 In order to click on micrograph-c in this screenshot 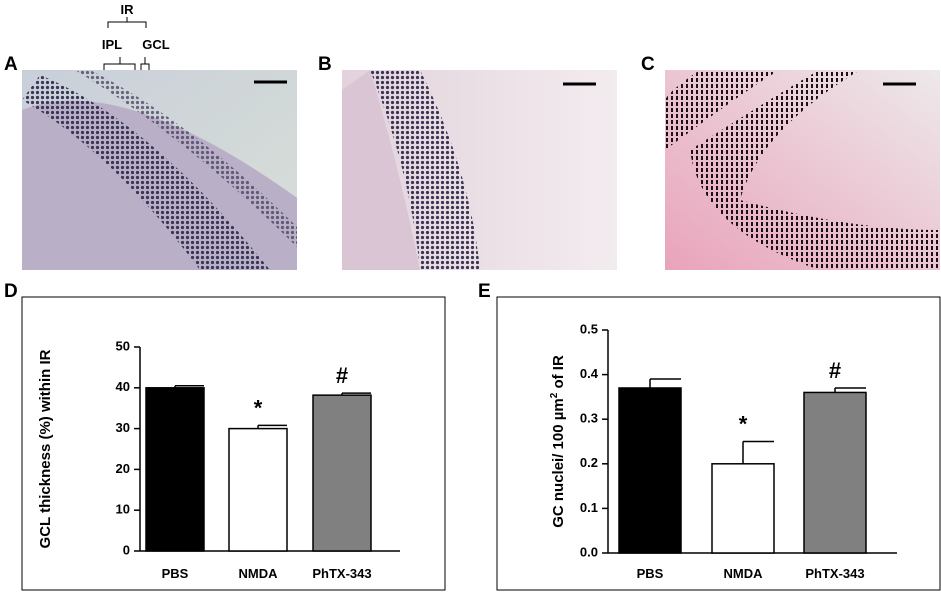, I will do `click(802, 170)`.